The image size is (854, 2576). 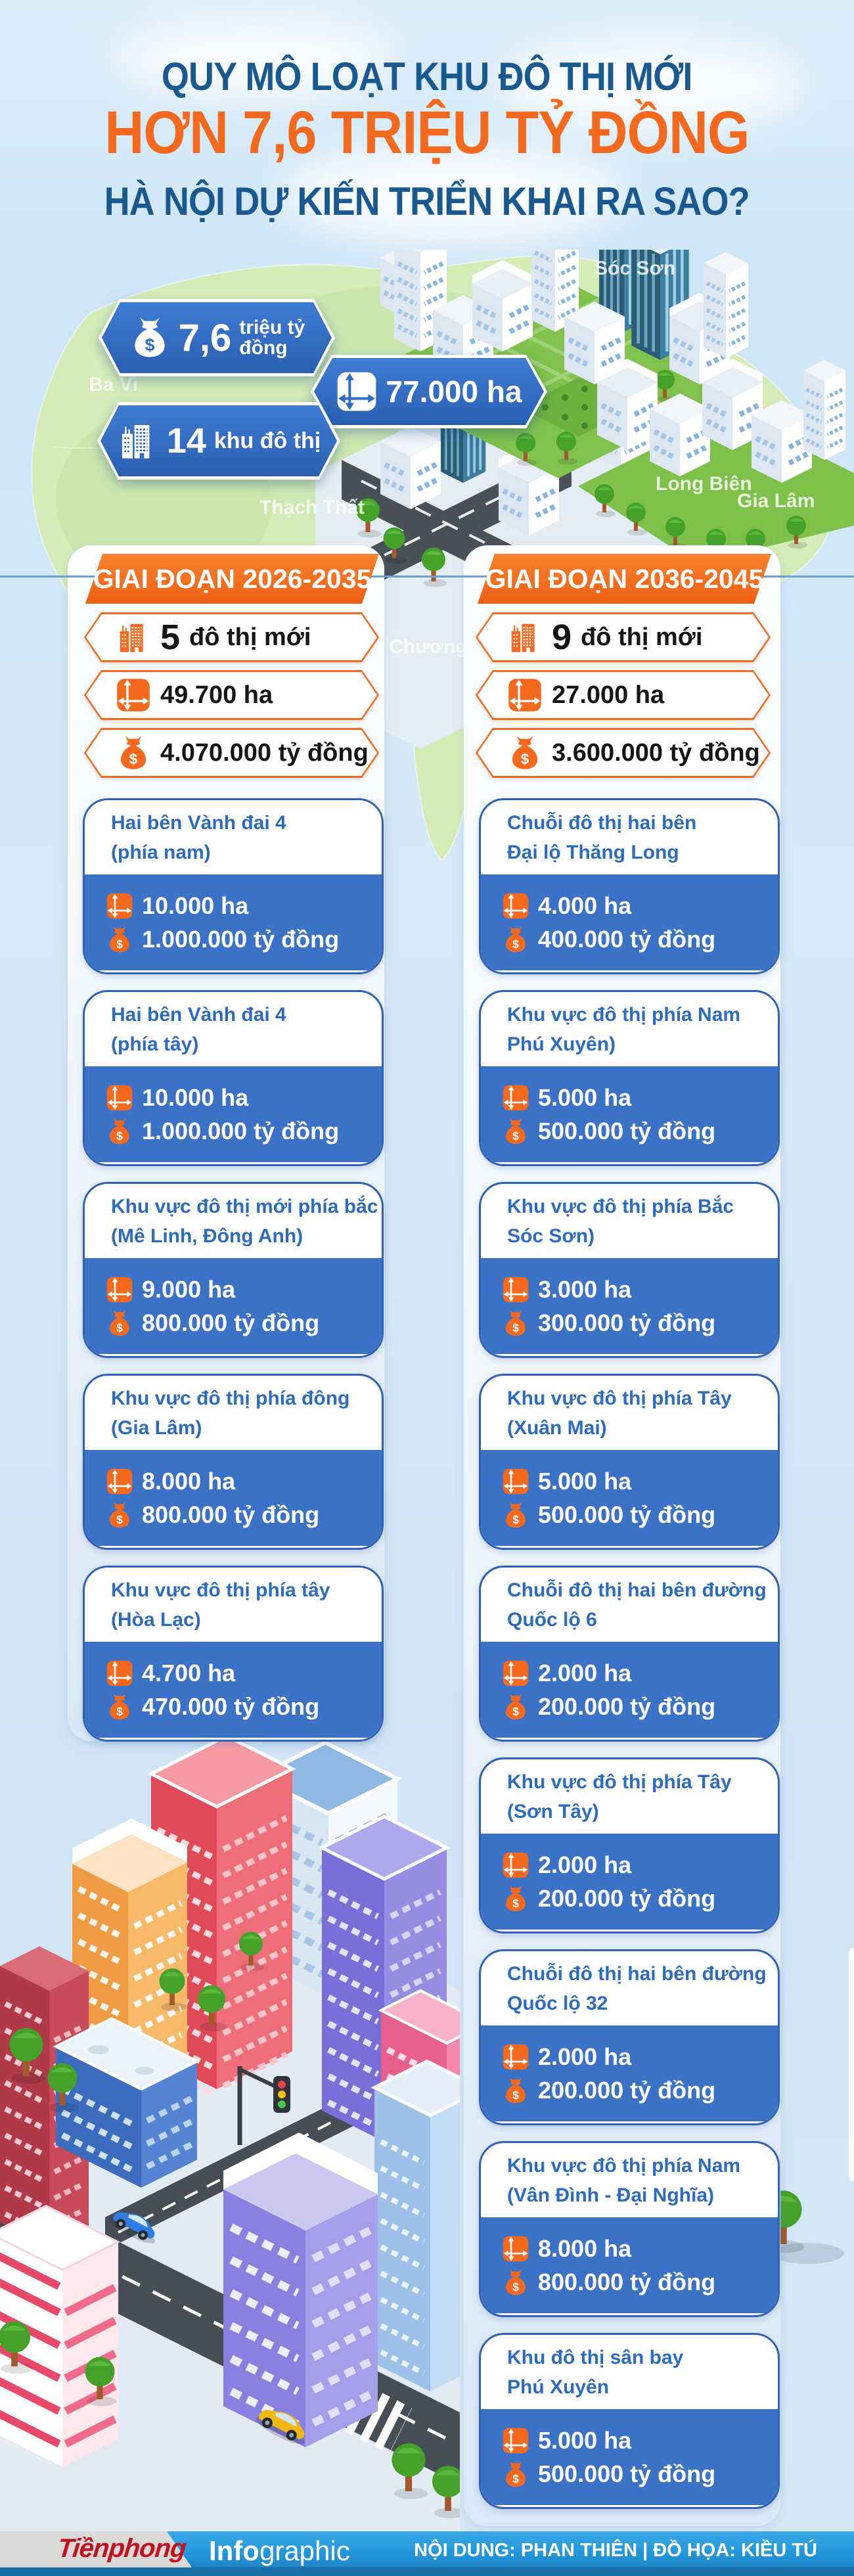 I want to click on footer-logo-background, so click(x=96, y=2549).